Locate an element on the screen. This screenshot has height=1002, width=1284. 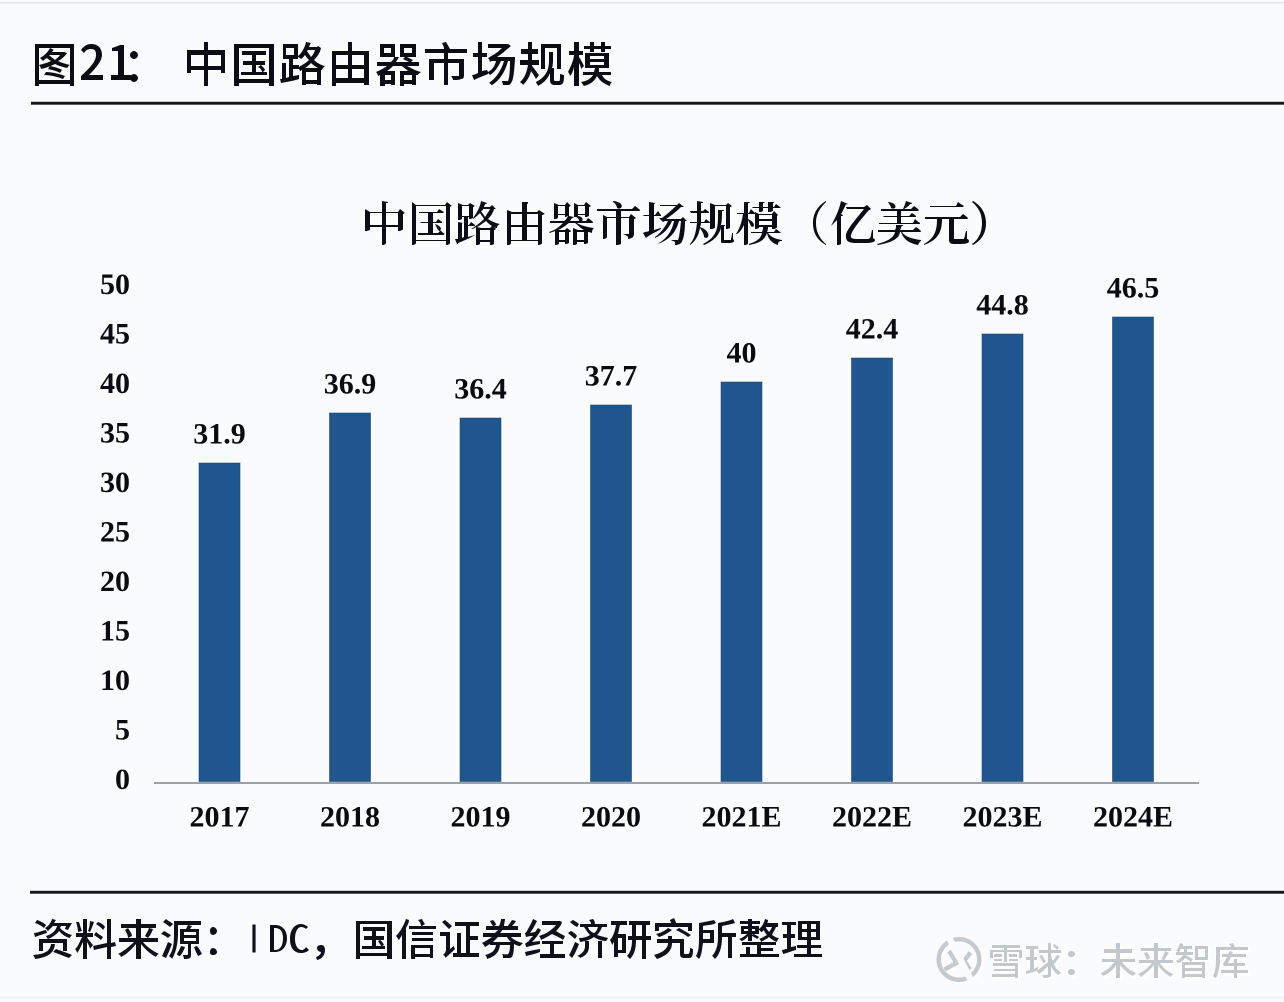
svg-text: 2020 is located at coordinates (611, 817).